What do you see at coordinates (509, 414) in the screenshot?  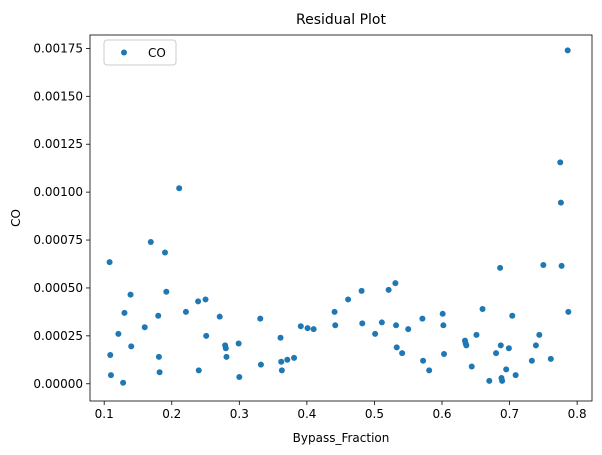 I see `x-tick-label: 0.7` at bounding box center [509, 414].